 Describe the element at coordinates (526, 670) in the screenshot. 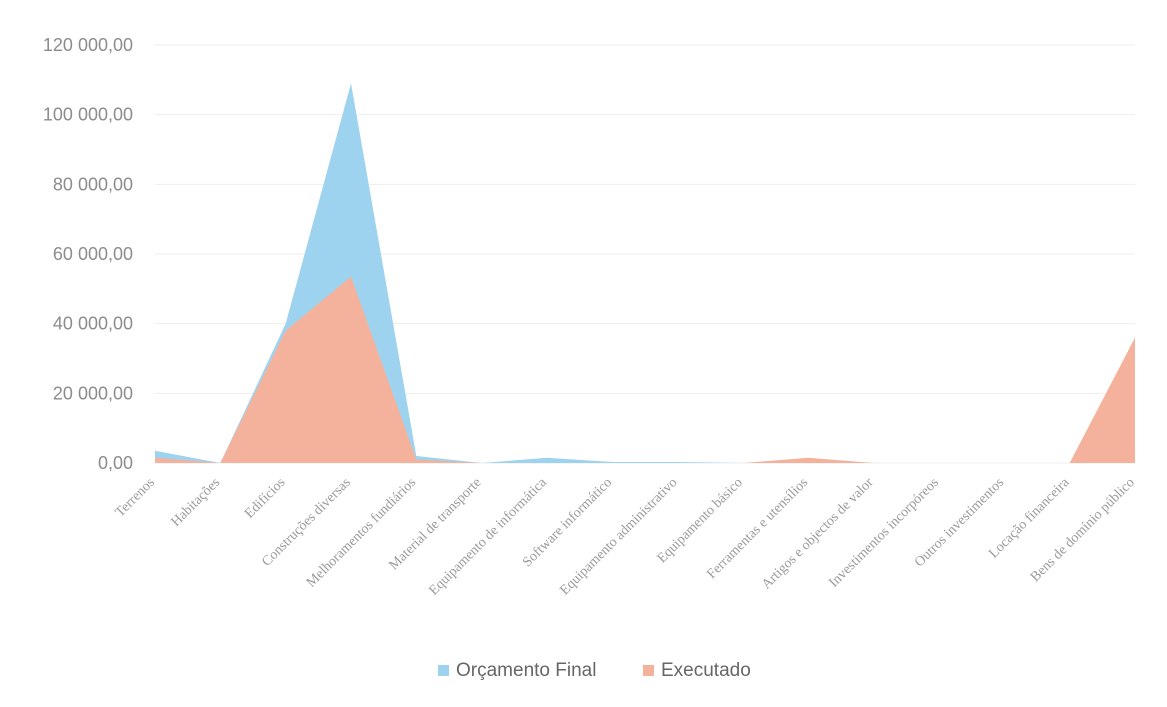

I see `legend-label: Orçamento Final` at that location.